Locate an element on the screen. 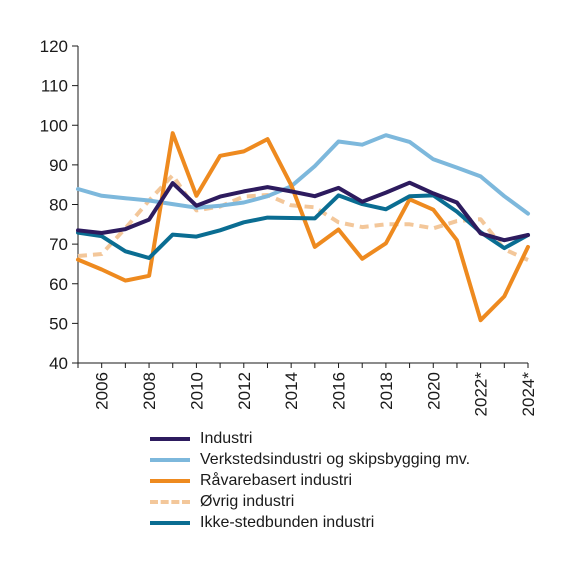 This screenshot has width=576, height=568. legend-item: Ikke-stedbunden industri is located at coordinates (310, 522).